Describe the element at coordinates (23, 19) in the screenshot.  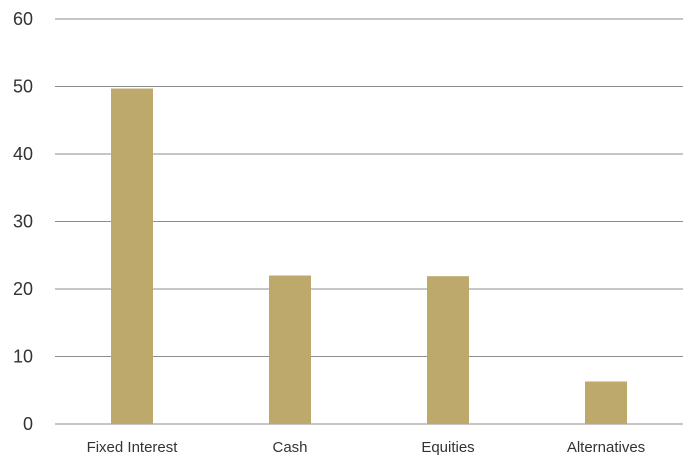
I see `y-tick-label-60: 60` at that location.